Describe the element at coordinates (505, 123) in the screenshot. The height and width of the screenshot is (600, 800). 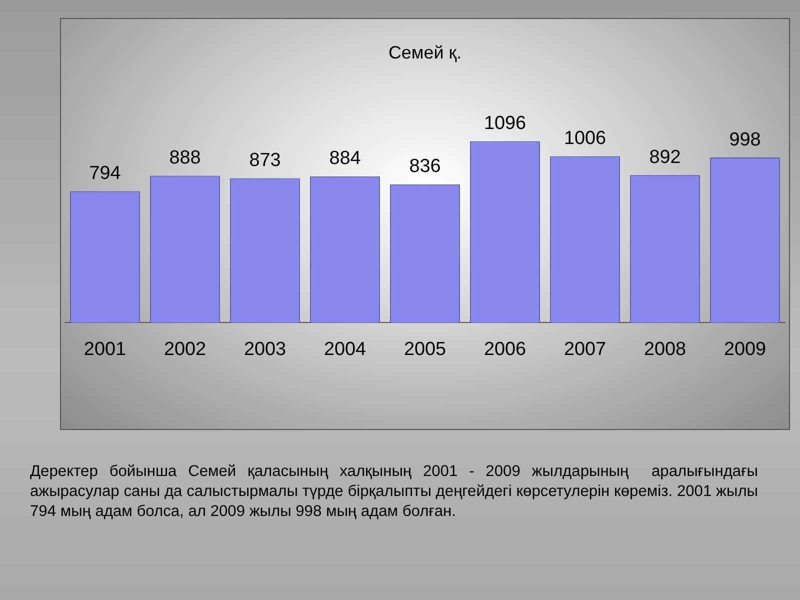
I see `data-label: 1096` at that location.